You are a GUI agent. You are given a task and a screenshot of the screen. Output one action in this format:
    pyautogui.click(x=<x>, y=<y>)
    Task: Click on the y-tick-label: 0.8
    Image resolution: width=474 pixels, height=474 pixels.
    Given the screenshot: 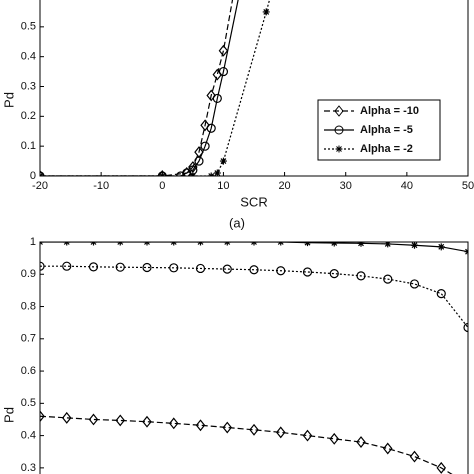 What is the action you would take?
    pyautogui.click(x=28, y=306)
    